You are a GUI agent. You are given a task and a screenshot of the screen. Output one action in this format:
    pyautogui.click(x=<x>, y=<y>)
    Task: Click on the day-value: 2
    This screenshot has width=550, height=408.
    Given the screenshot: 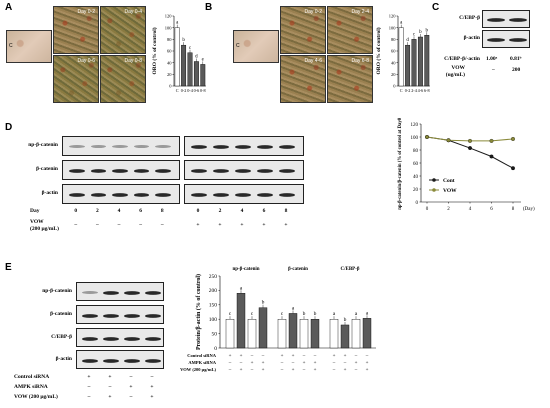 What is the action you would take?
    pyautogui.click(x=220, y=211)
    